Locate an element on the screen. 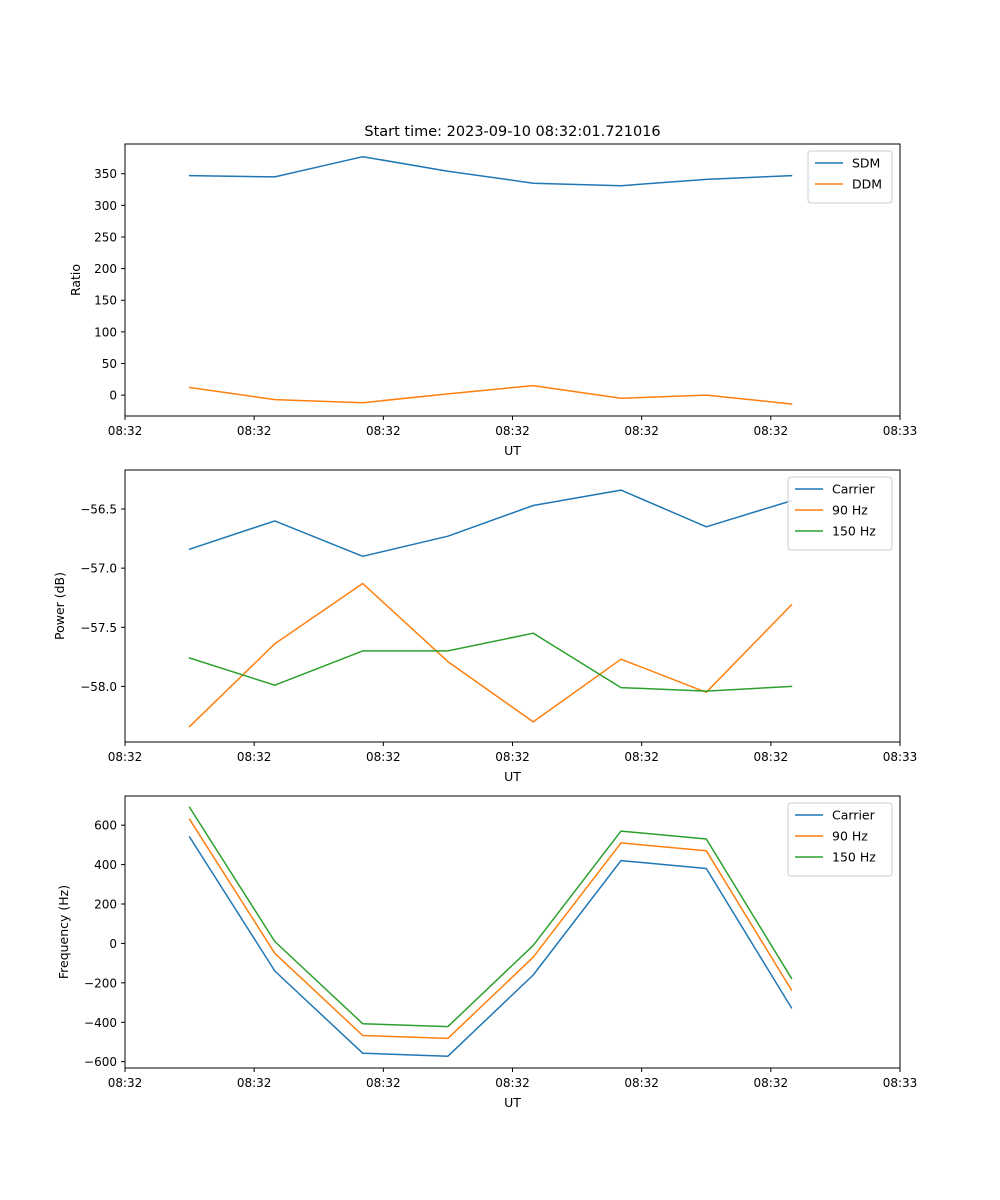 Image resolution: width=1000 pixels, height=1200 pixels. y-tick-label: −58.0 is located at coordinates (98, 687).